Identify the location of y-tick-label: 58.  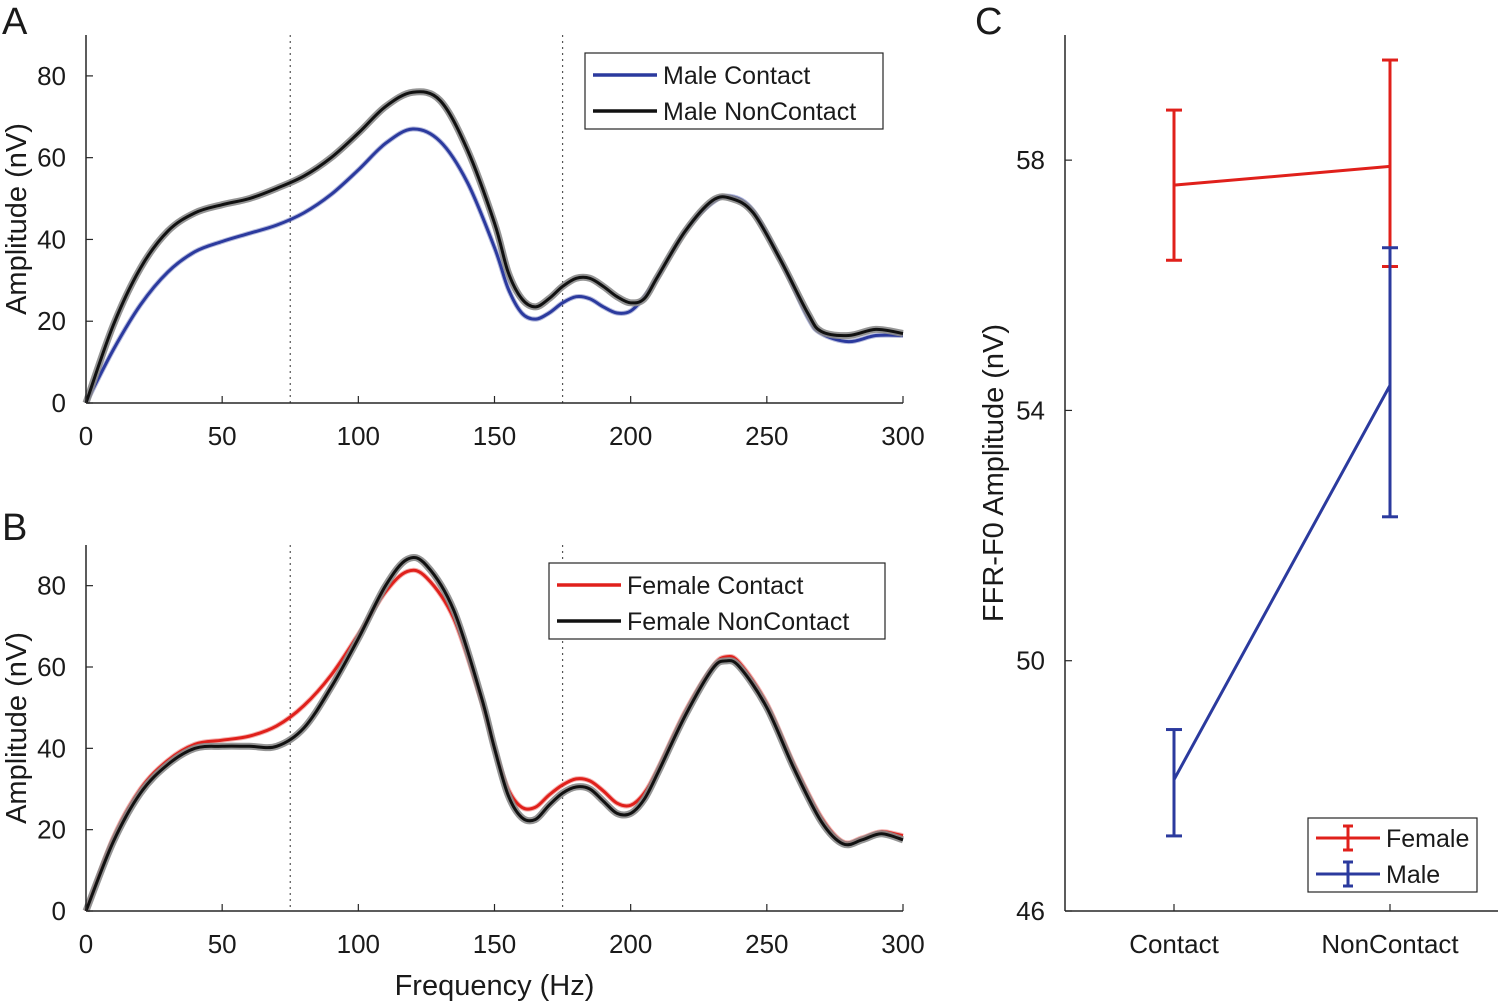
(1030, 160).